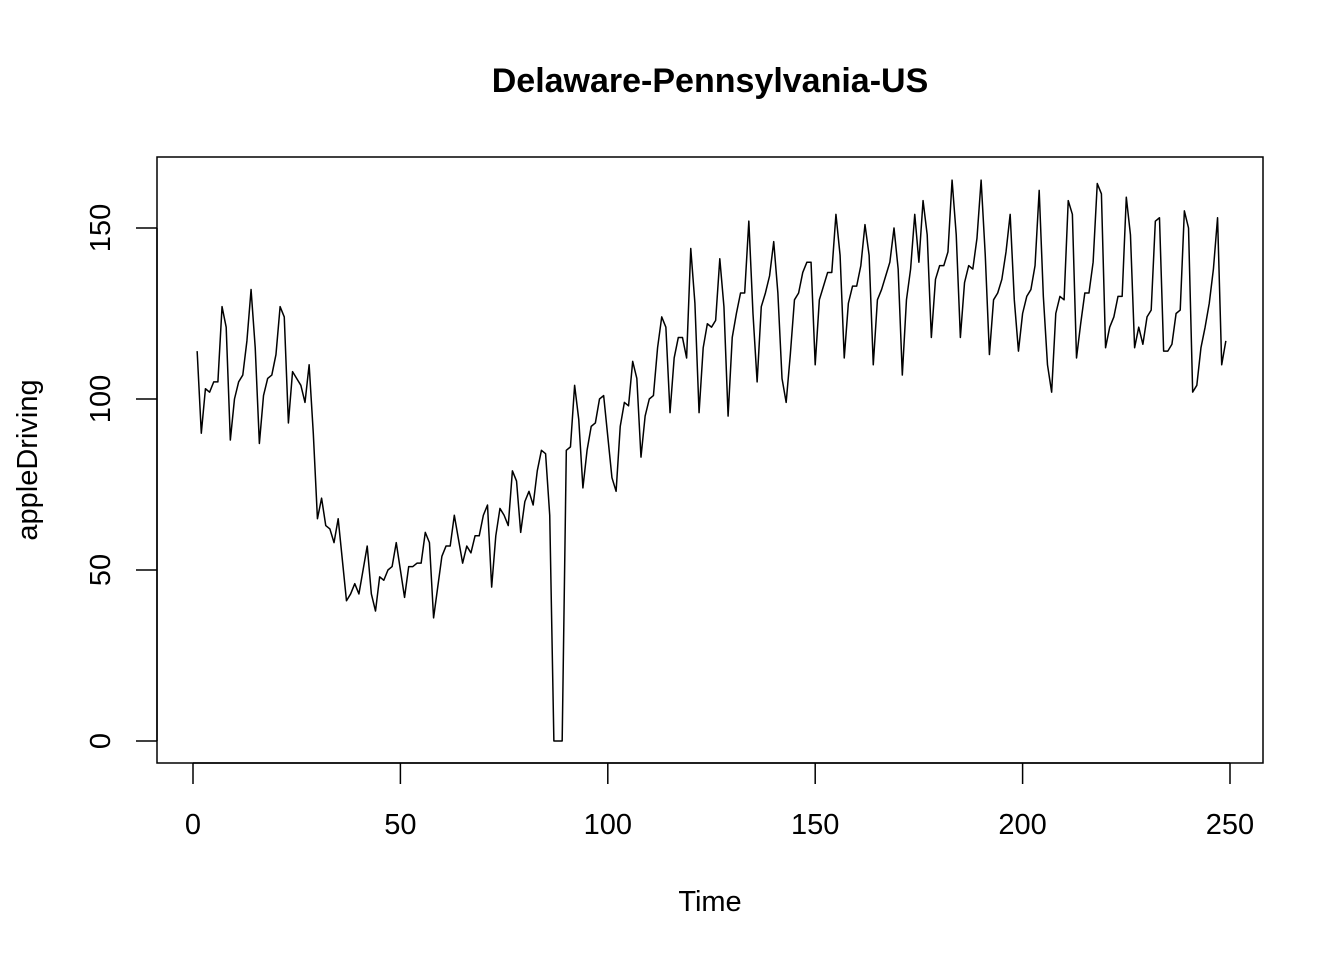  Describe the element at coordinates (815, 825) in the screenshot. I see `x-tick-label: 150` at that location.